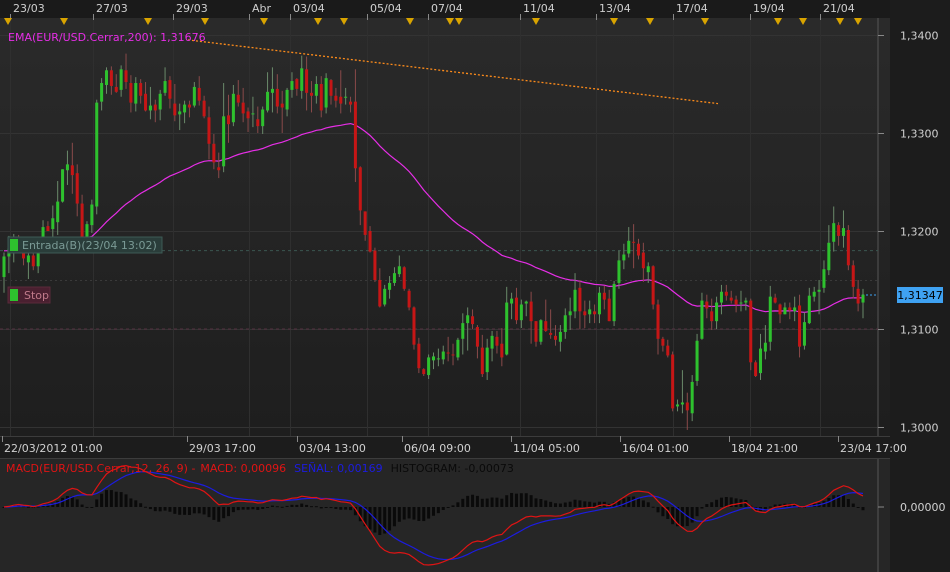 The width and height of the screenshot is (950, 572). I want to click on entry-tag: Entrada(B)(23/04 13:02), so click(85, 245).